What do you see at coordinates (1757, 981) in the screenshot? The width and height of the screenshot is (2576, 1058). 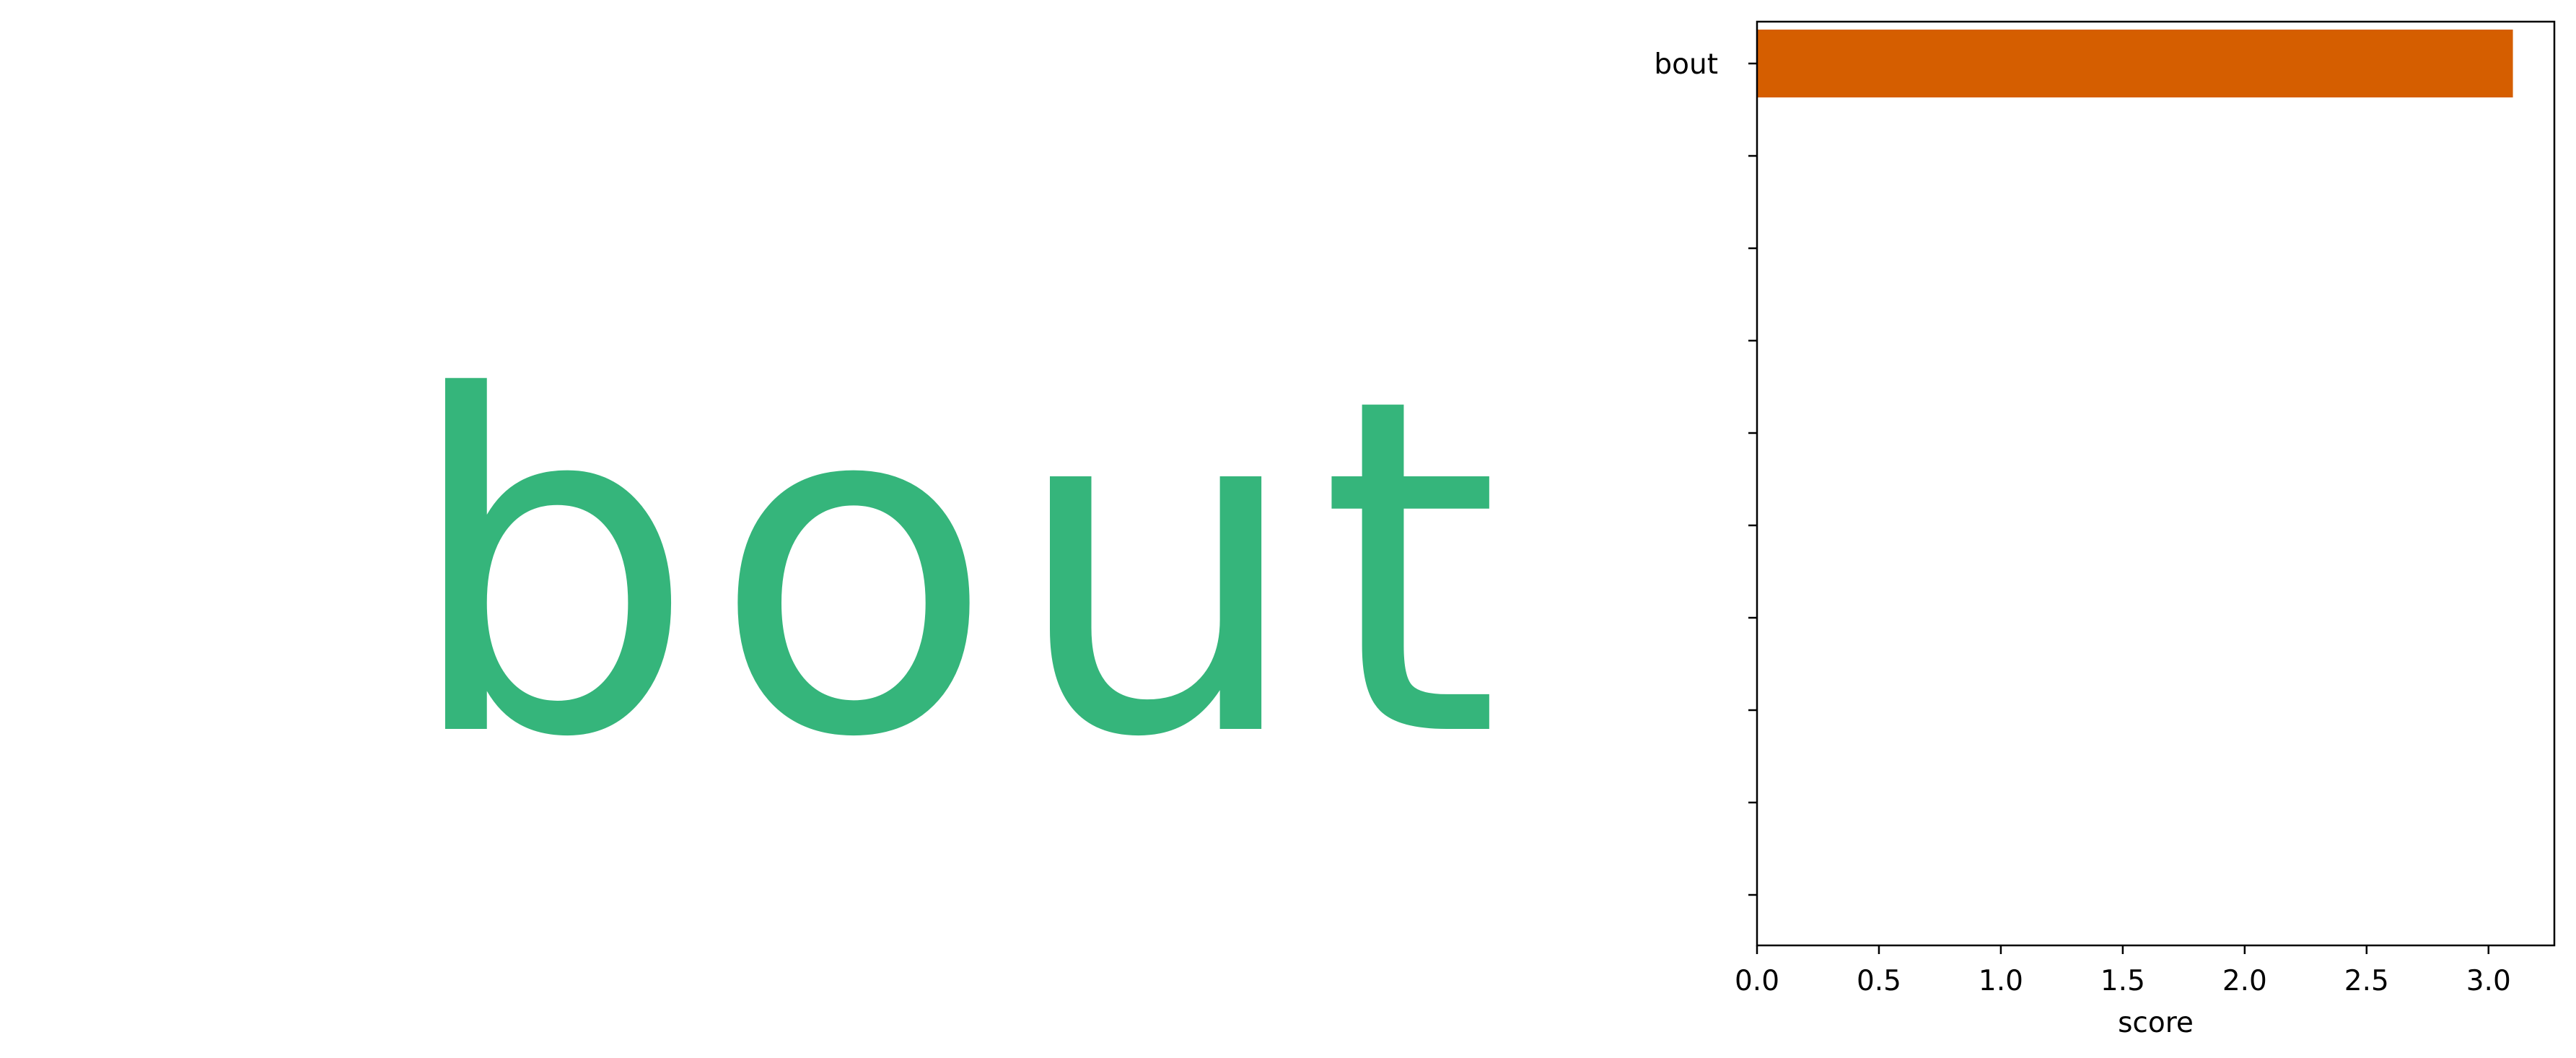 I see `x-tick-label: 0.0` at bounding box center [1757, 981].